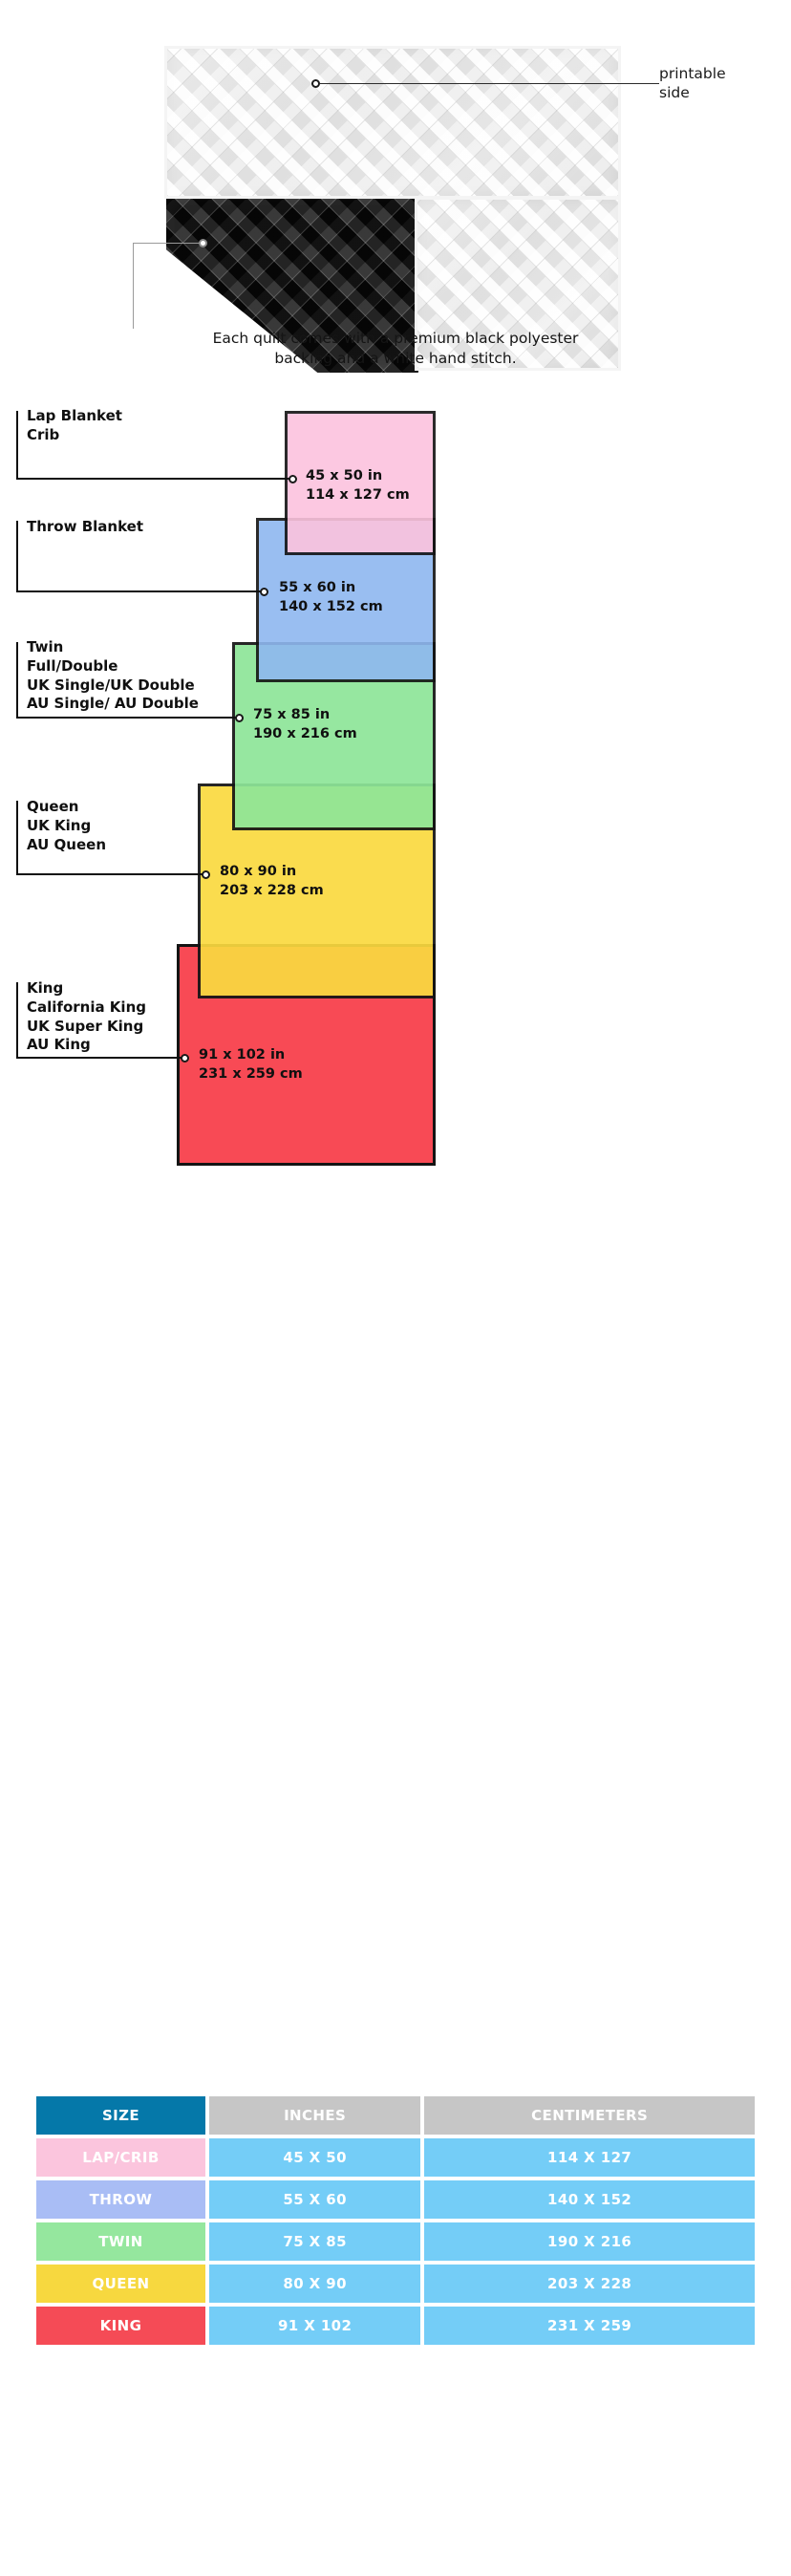  Describe the element at coordinates (315, 83) in the screenshot. I see `printable-side-callout-dot` at that location.